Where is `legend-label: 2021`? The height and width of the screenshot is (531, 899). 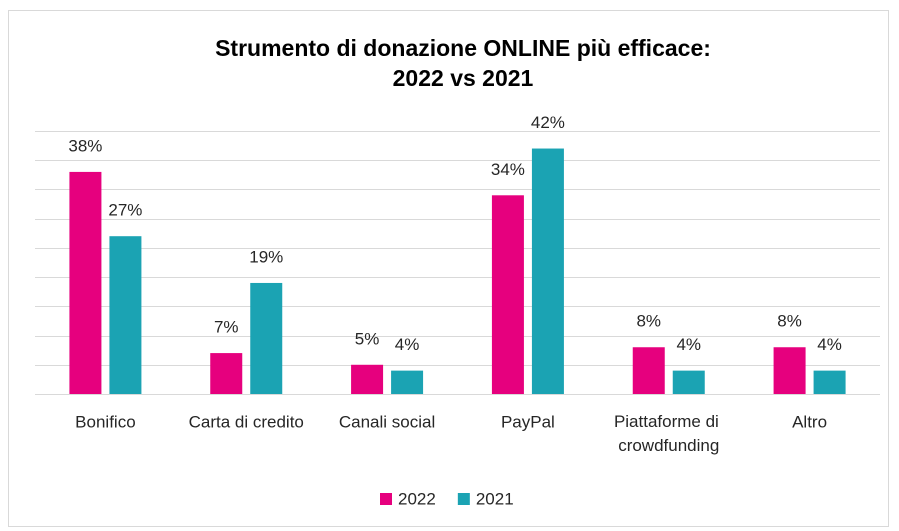 legend-label: 2021 is located at coordinates (495, 498).